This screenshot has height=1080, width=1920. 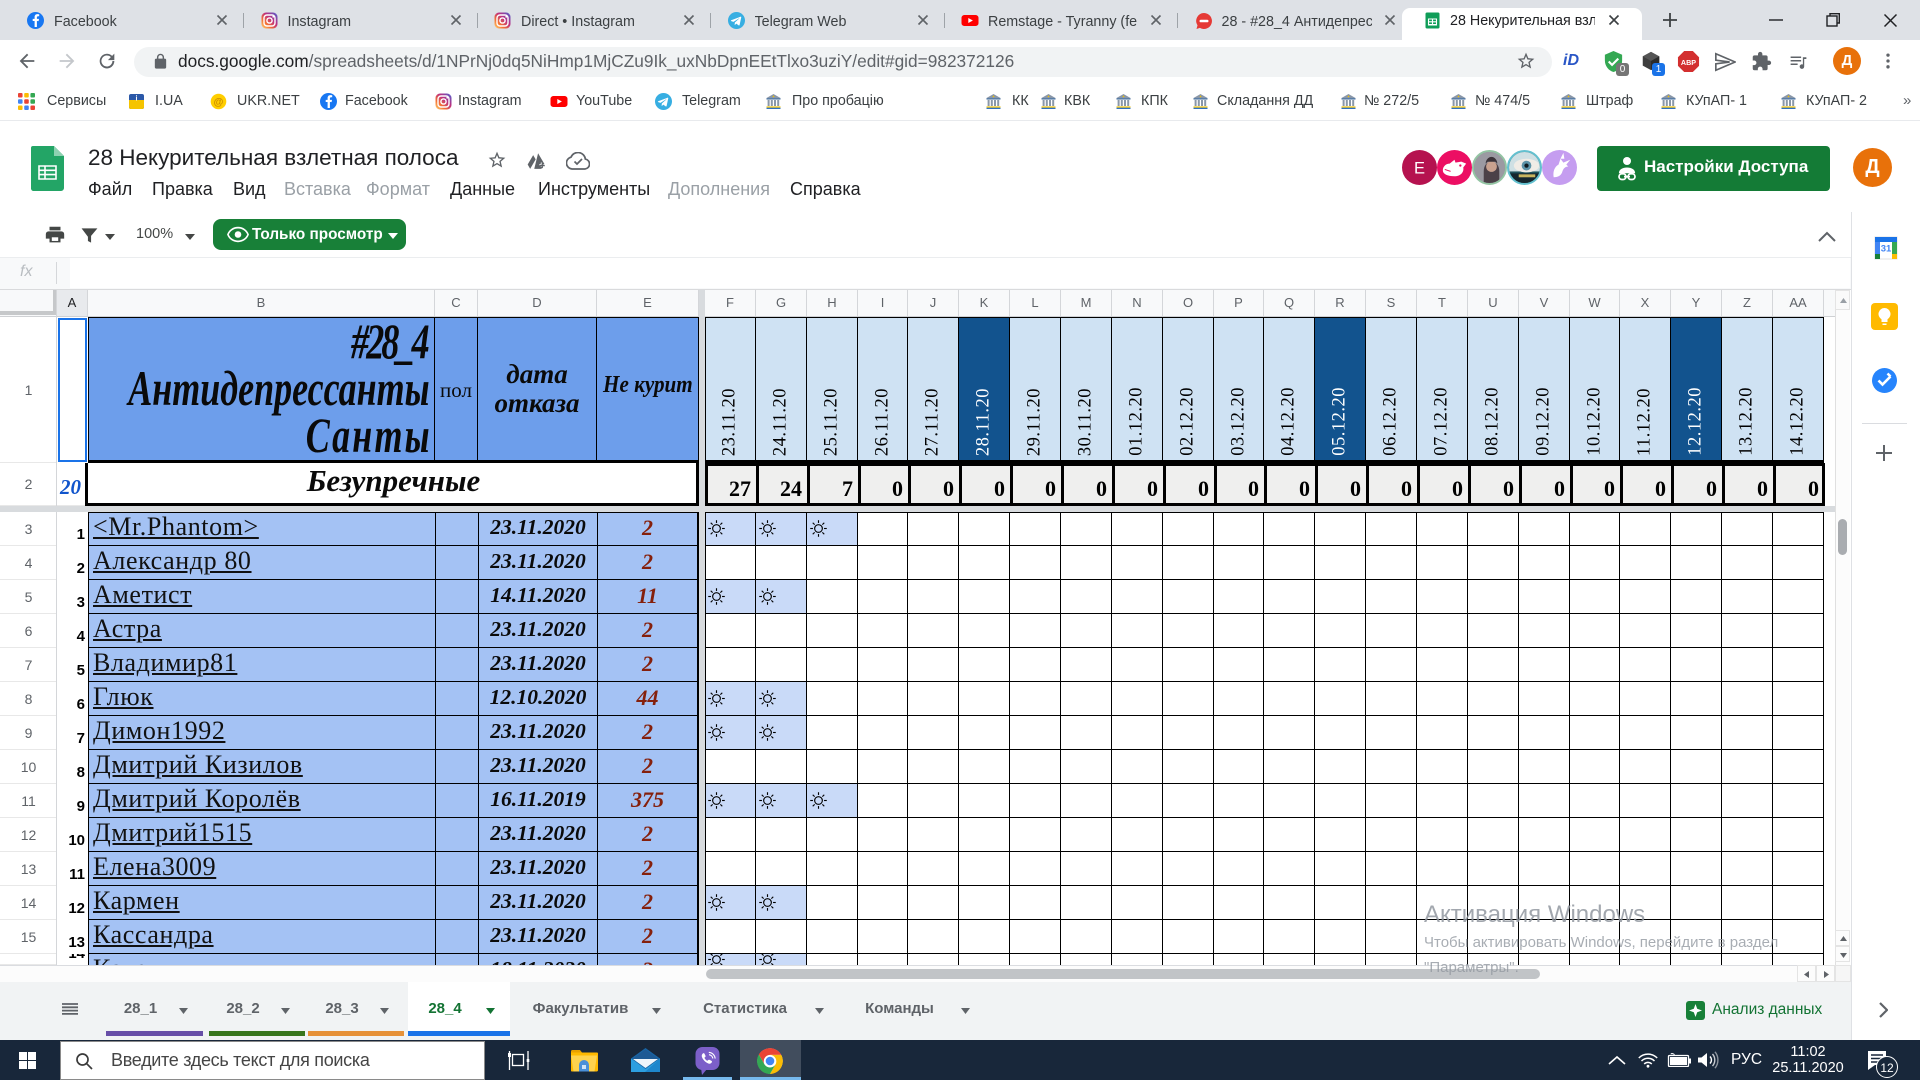 What do you see at coordinates (1688, 63) in the screenshot?
I see `svg-text: ABP` at bounding box center [1688, 63].